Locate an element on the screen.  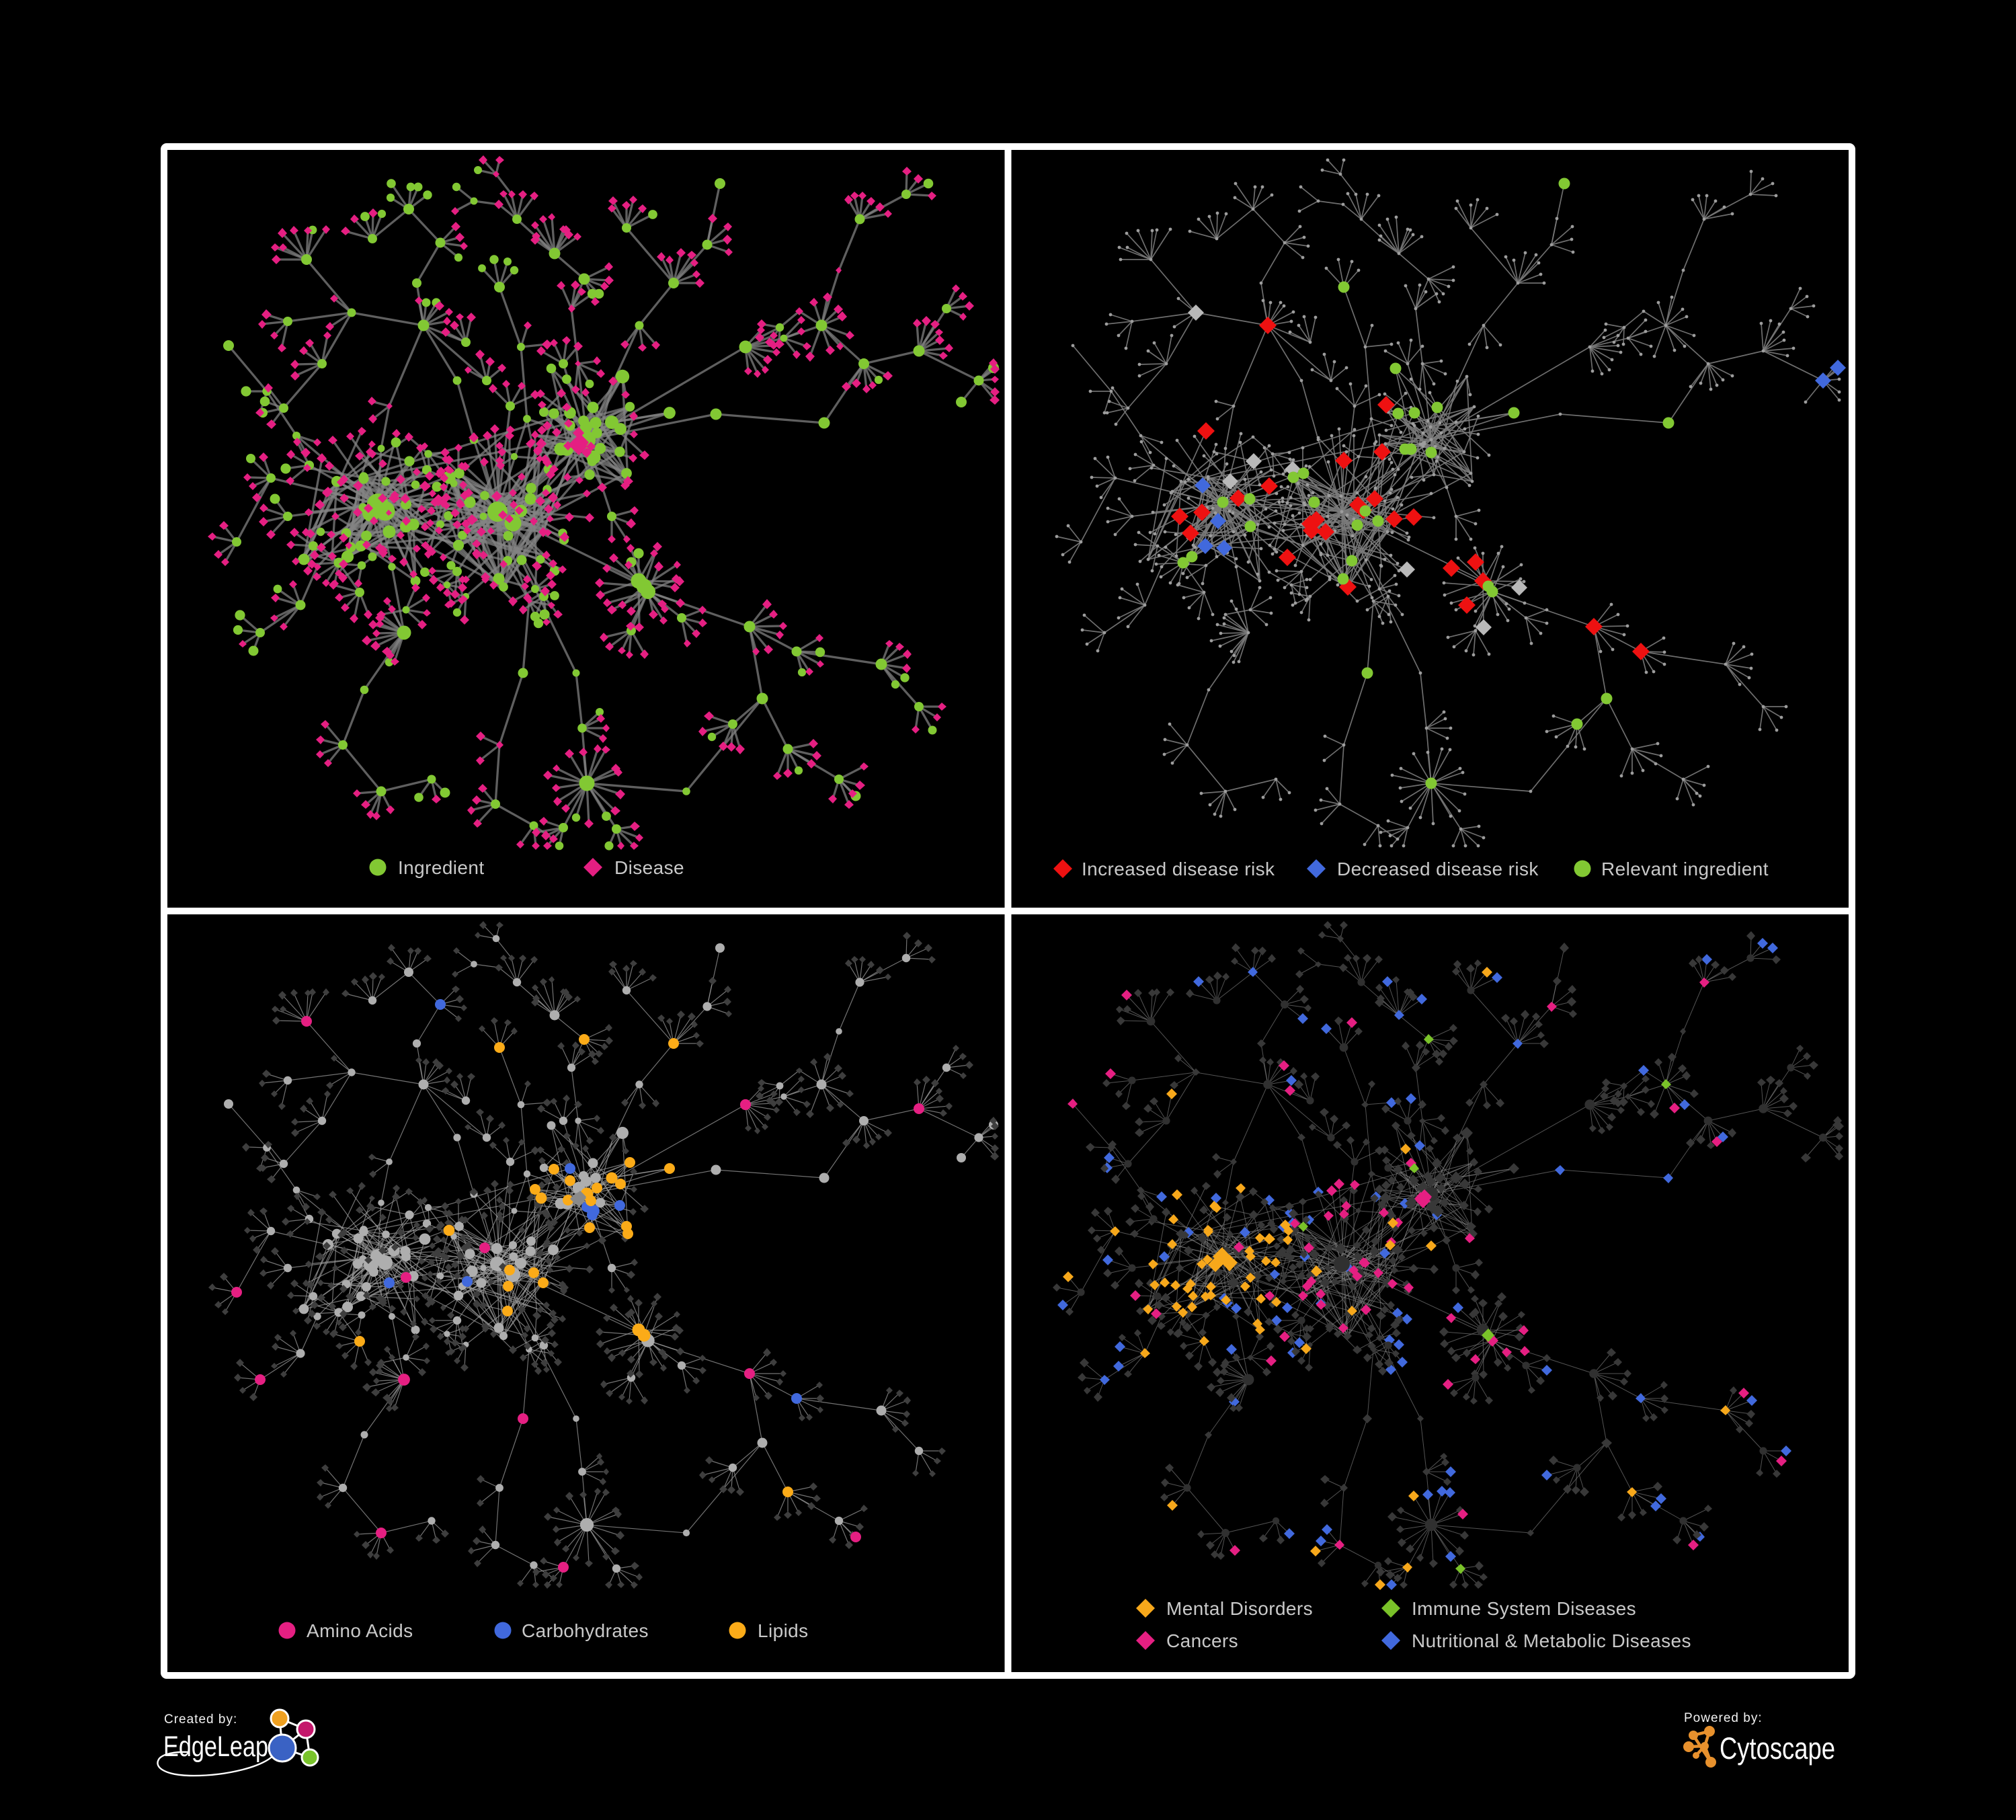
svg-text: Mental Disorders is located at coordinates (1239, 1608).